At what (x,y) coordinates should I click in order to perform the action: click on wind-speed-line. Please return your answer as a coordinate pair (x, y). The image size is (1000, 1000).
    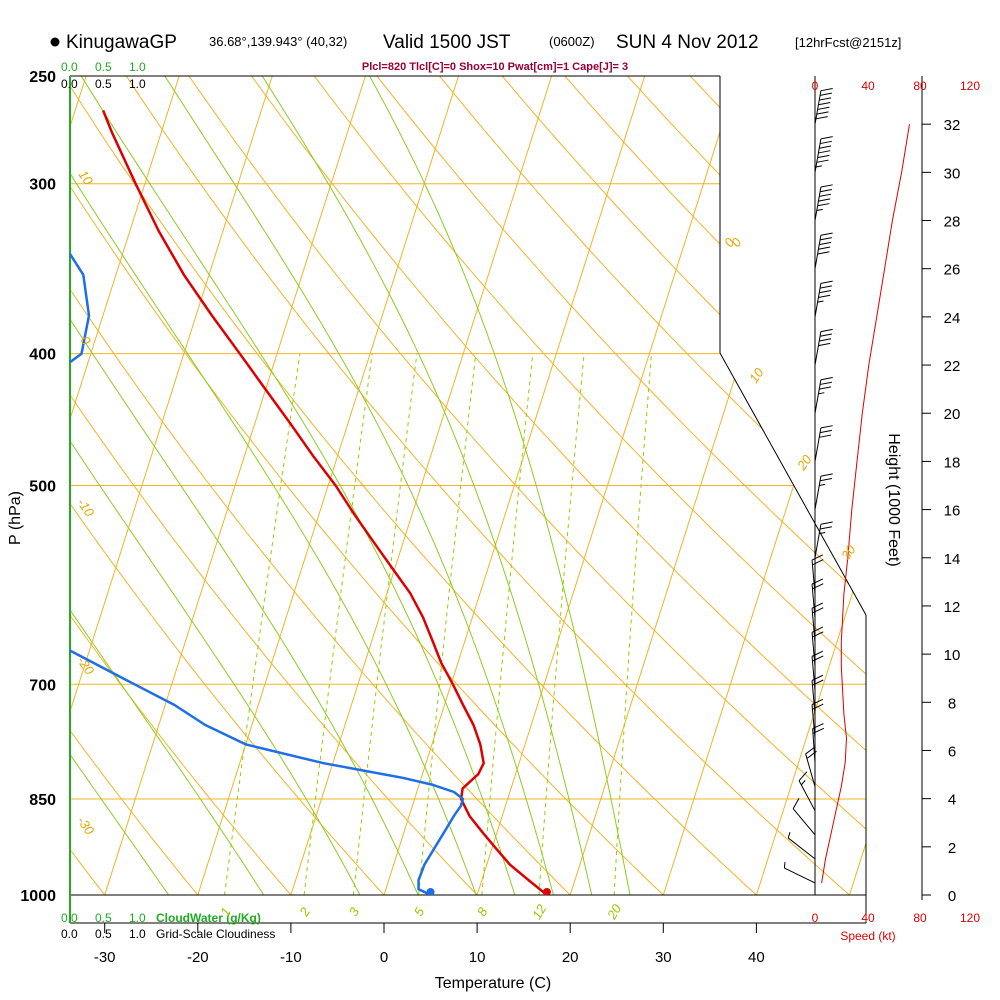
    Looking at the image, I should click on (865, 504).